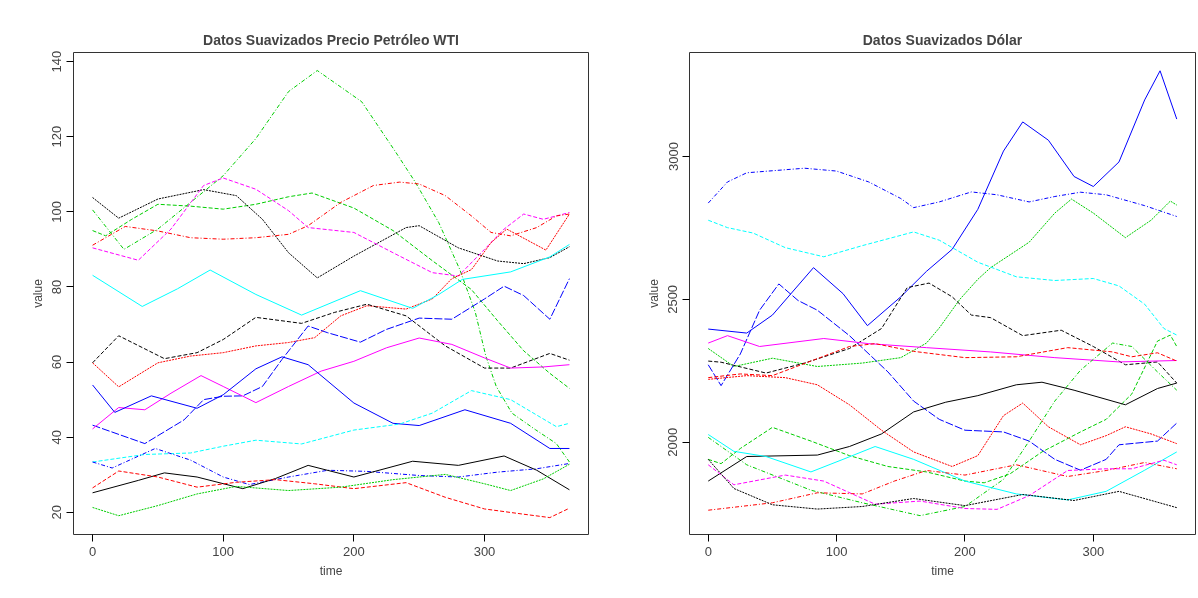 This screenshot has width=1198, height=598. What do you see at coordinates (331, 39) in the screenshot?
I see `chart-title: Datos Suavizados Precio Petróleo WTI` at bounding box center [331, 39].